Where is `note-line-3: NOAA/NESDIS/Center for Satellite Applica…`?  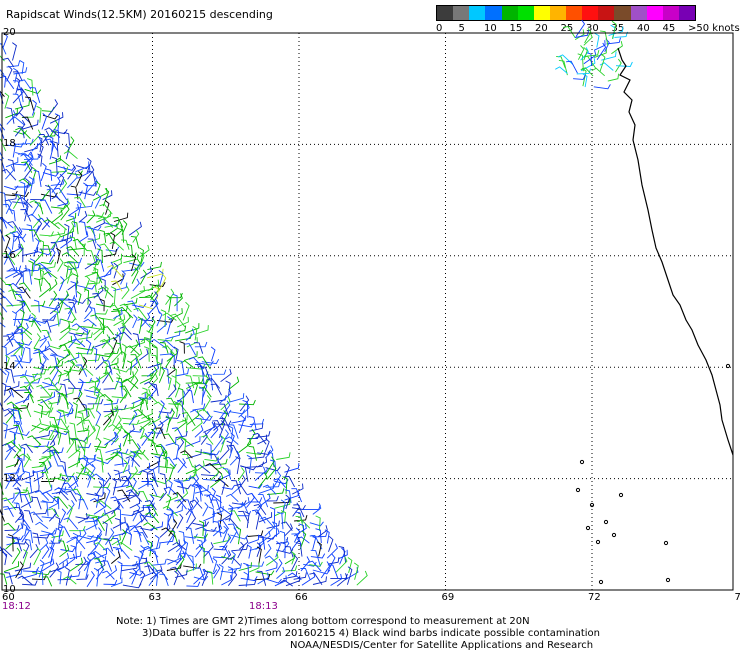
note-line-3: NOAA/NESDIS/Center for Satellite Applica… is located at coordinates (441, 646).